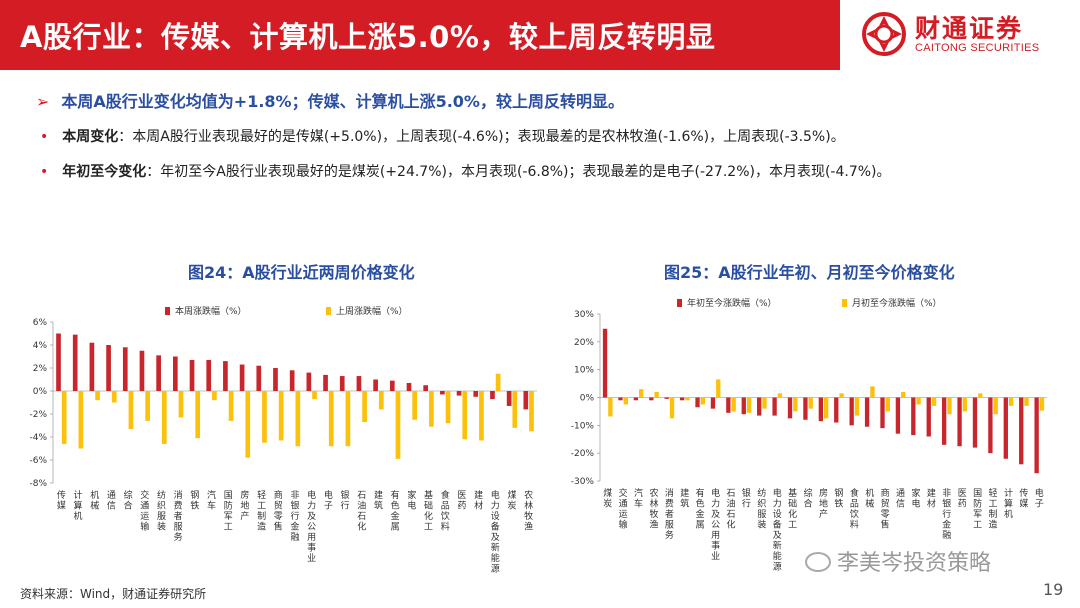 Image resolution: width=1080 pixels, height=608 pixels. Describe the element at coordinates (495, 532) in the screenshot. I see `x-tick-label: 电力设备及新能源` at that location.